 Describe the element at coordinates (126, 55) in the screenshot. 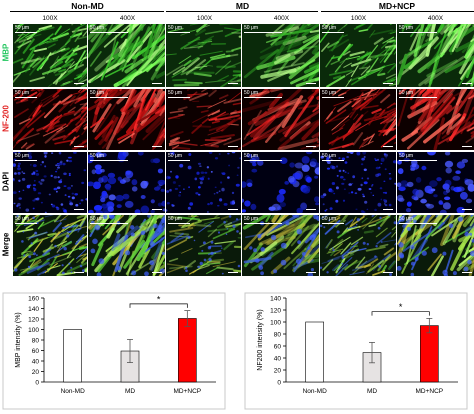

I see `micrograph-mbp-non-md-400x: 50 μm` at that location.